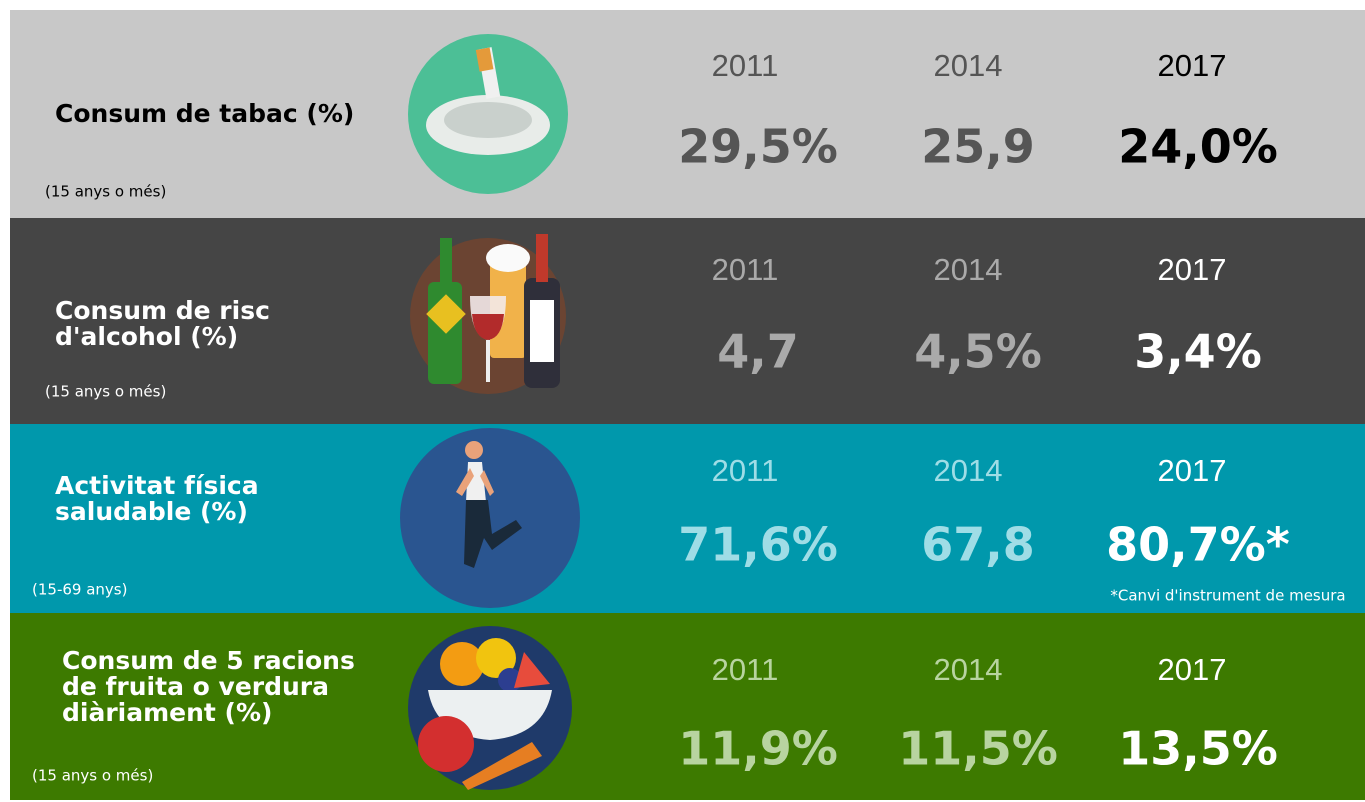 This screenshot has width=1365, height=802. What do you see at coordinates (758, 352) in the screenshot?
I see `value-label: 4,7` at bounding box center [758, 352].